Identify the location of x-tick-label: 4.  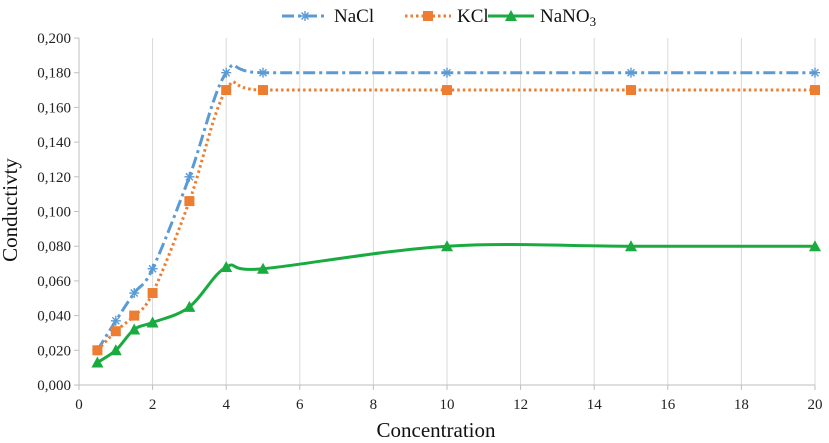
(226, 405).